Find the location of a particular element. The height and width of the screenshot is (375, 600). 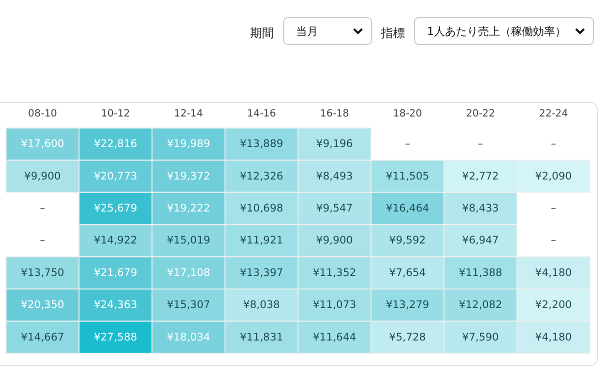

data-label: ¥2,772 is located at coordinates (480, 176).